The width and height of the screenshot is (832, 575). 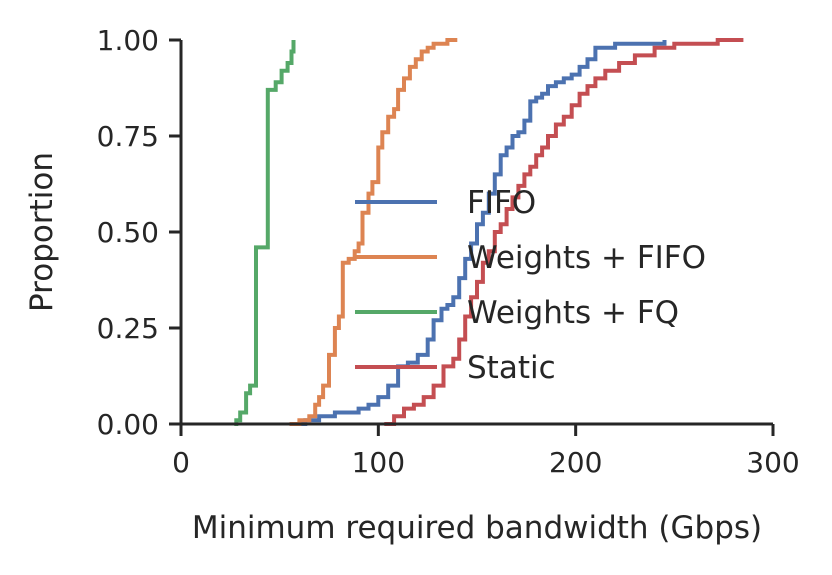 I want to click on x-tick-label: 0, so click(x=181, y=462).